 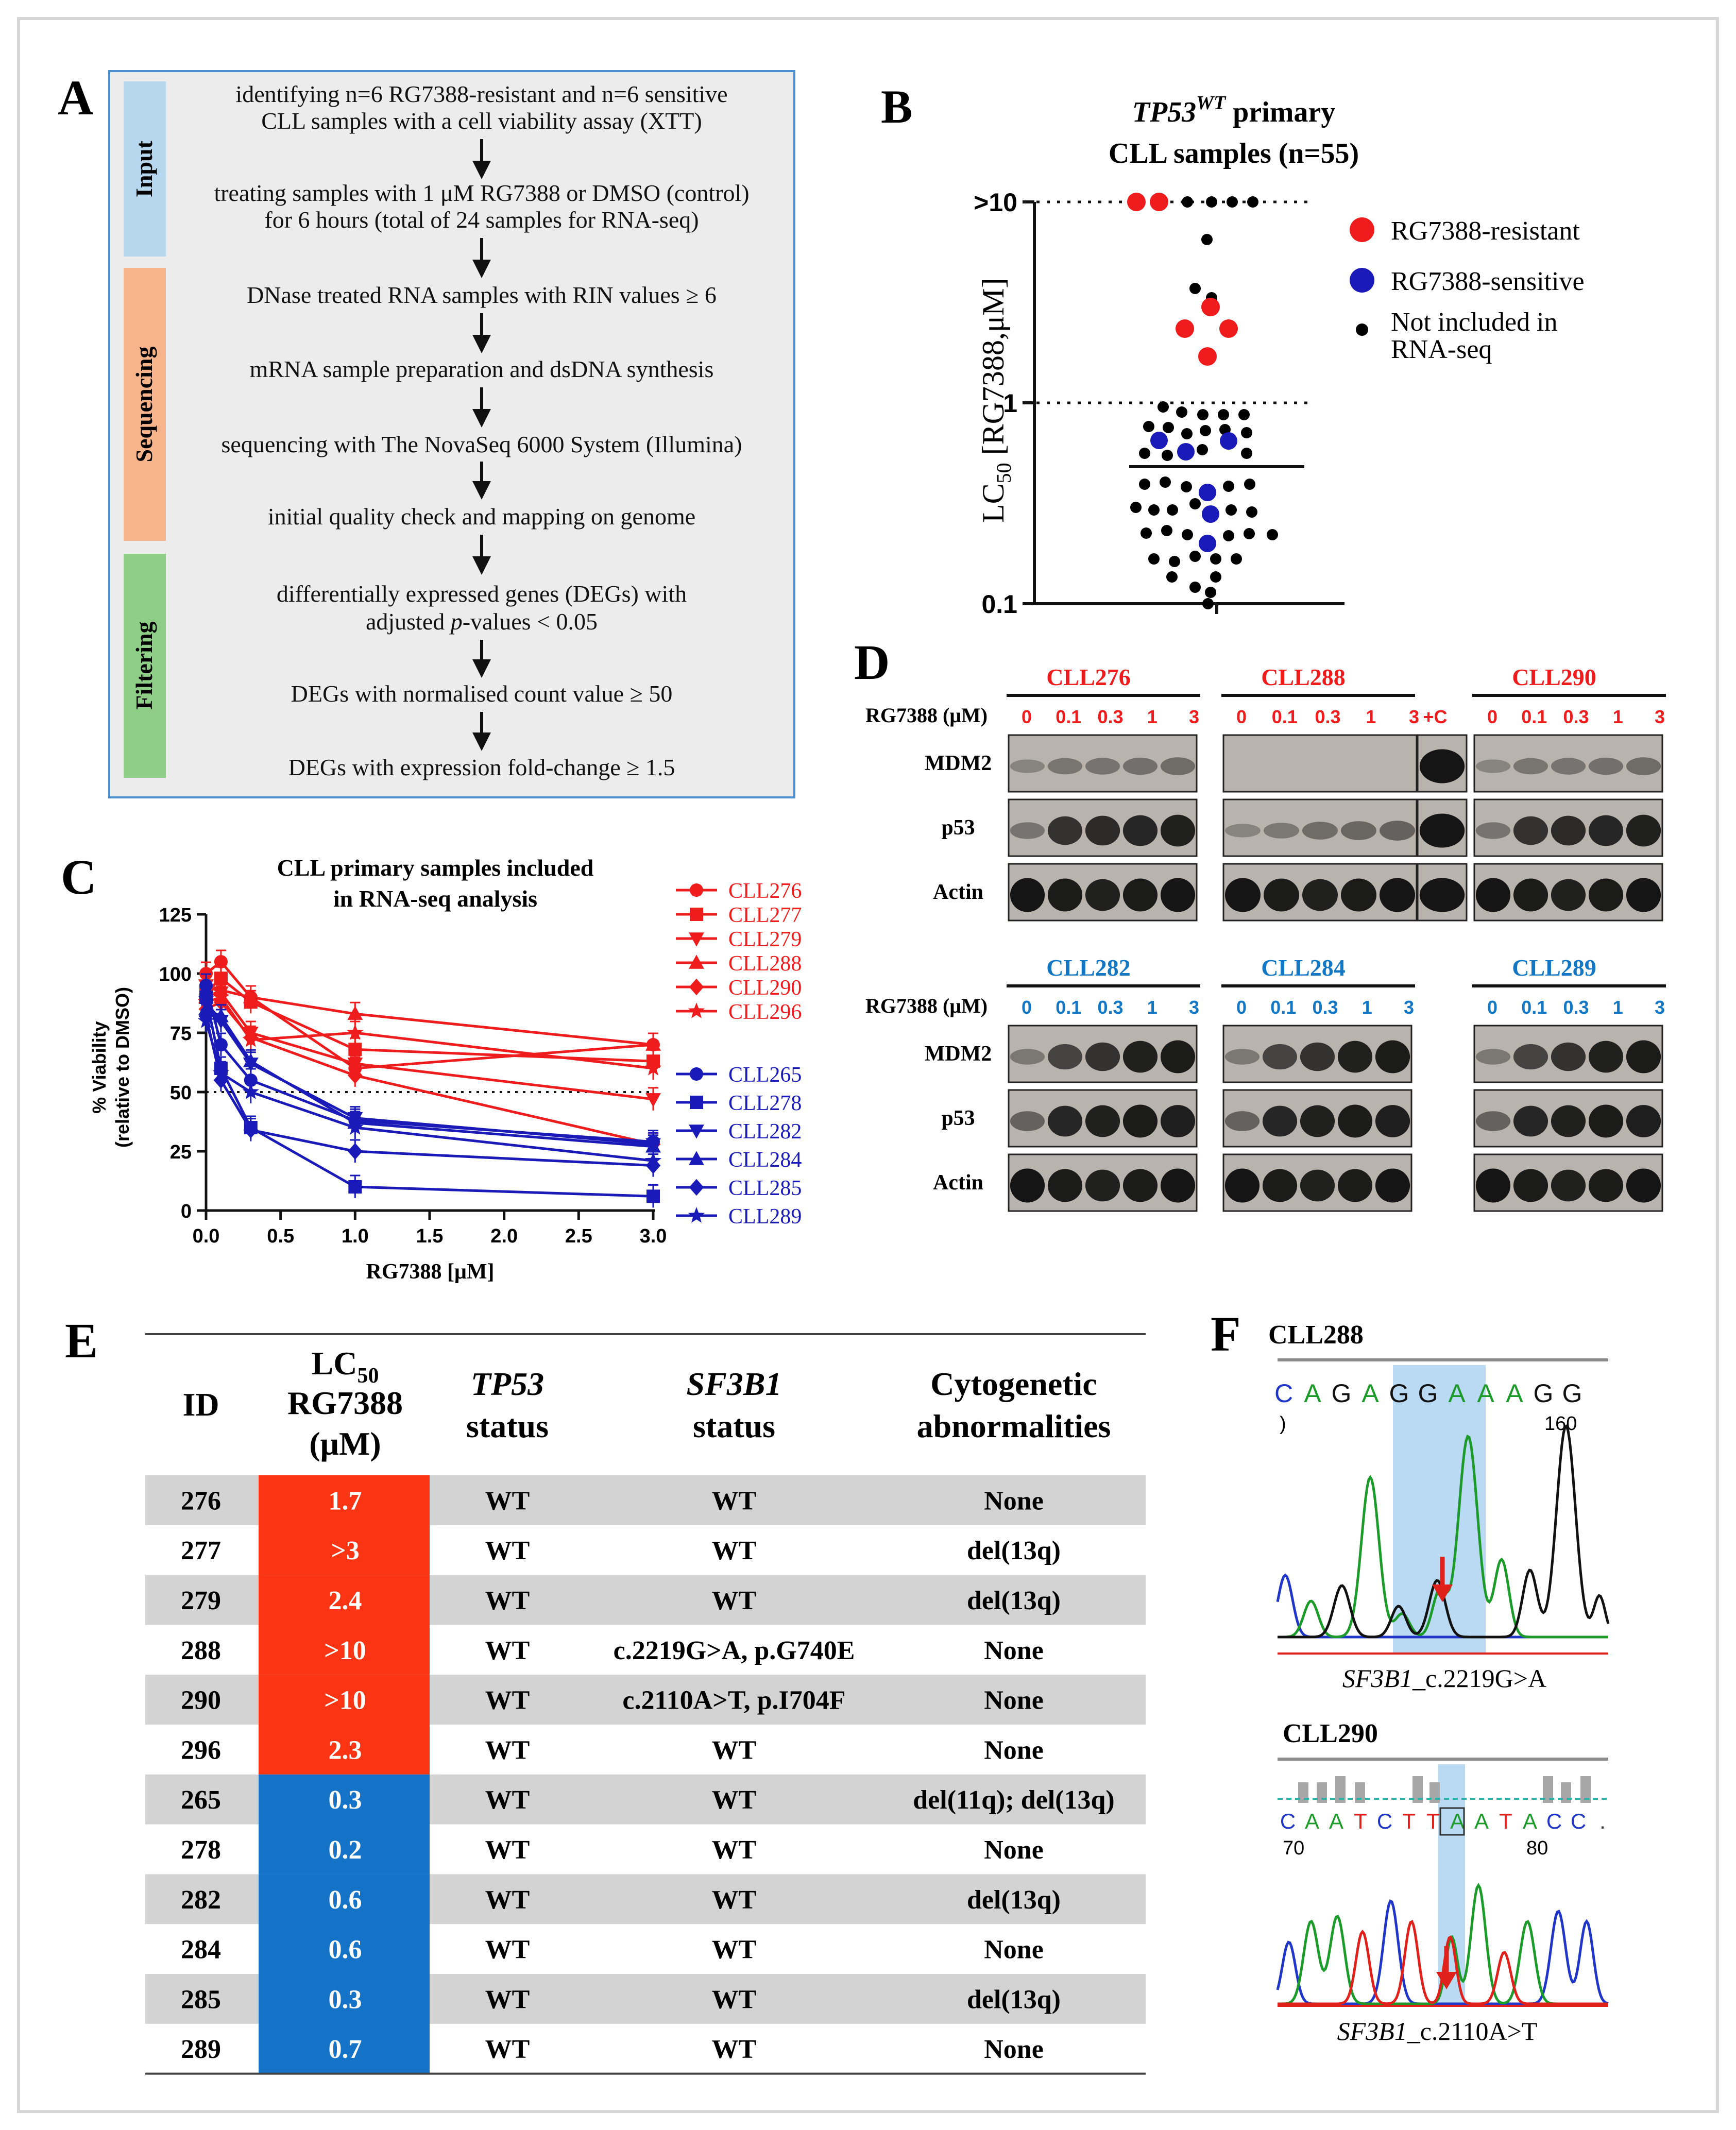 I want to click on sequence-base: C, so click(x=1384, y=1821).